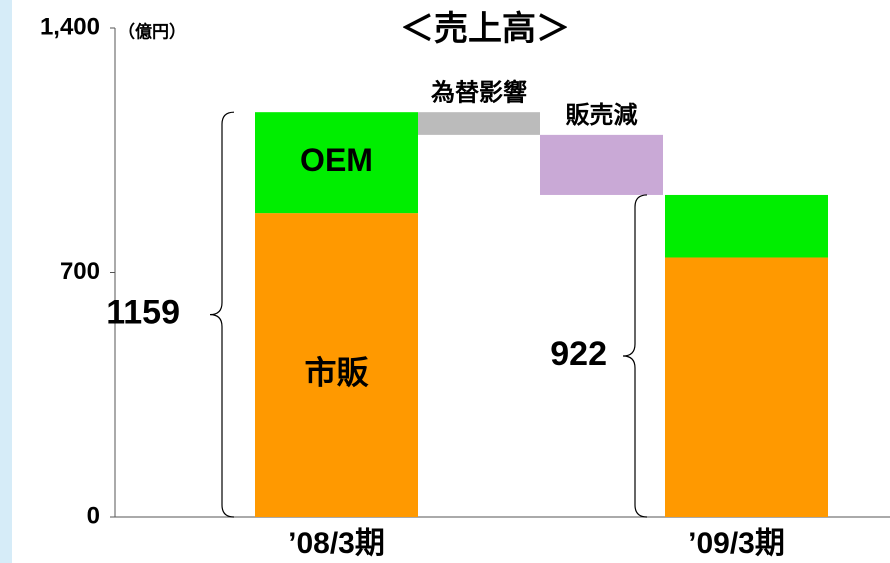  What do you see at coordinates (152, 31) in the screenshot?
I see `unit-label: （億円）` at bounding box center [152, 31].